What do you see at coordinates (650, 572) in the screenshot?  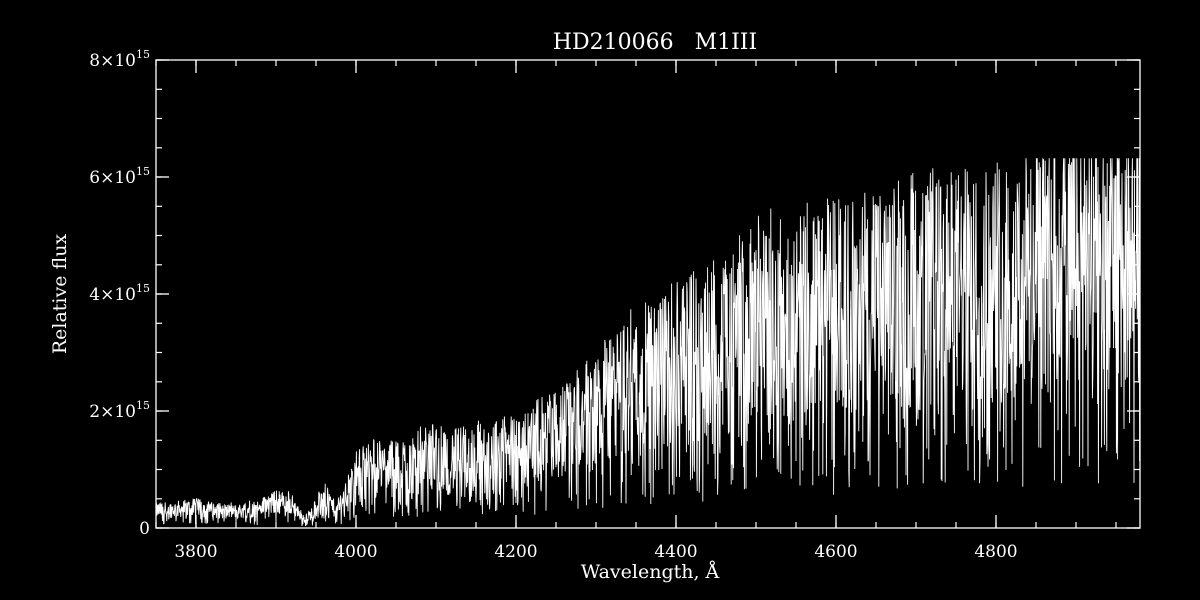 I see `x-axis-label: Wavelength, Å` at bounding box center [650, 572].